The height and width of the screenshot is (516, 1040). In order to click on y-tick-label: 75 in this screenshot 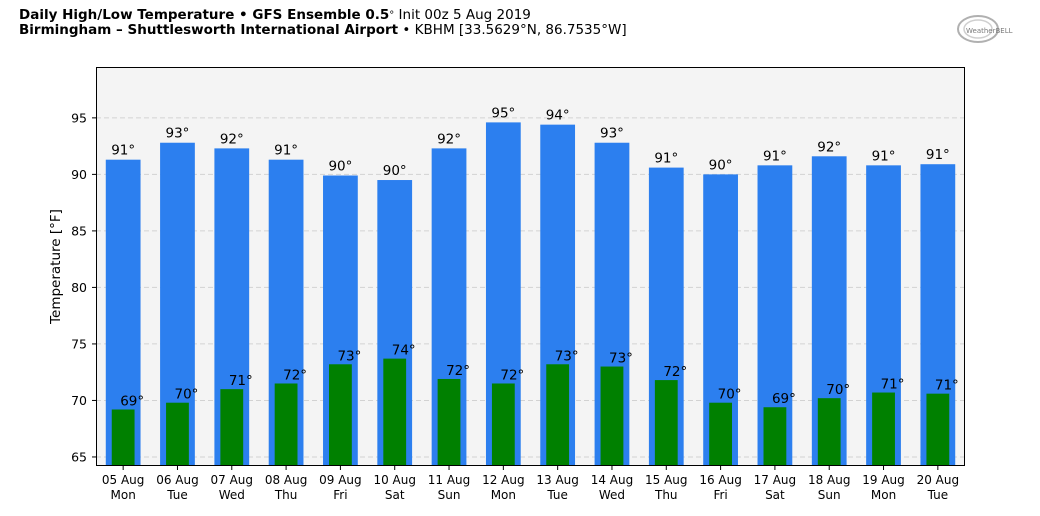, I will do `click(79, 343)`.